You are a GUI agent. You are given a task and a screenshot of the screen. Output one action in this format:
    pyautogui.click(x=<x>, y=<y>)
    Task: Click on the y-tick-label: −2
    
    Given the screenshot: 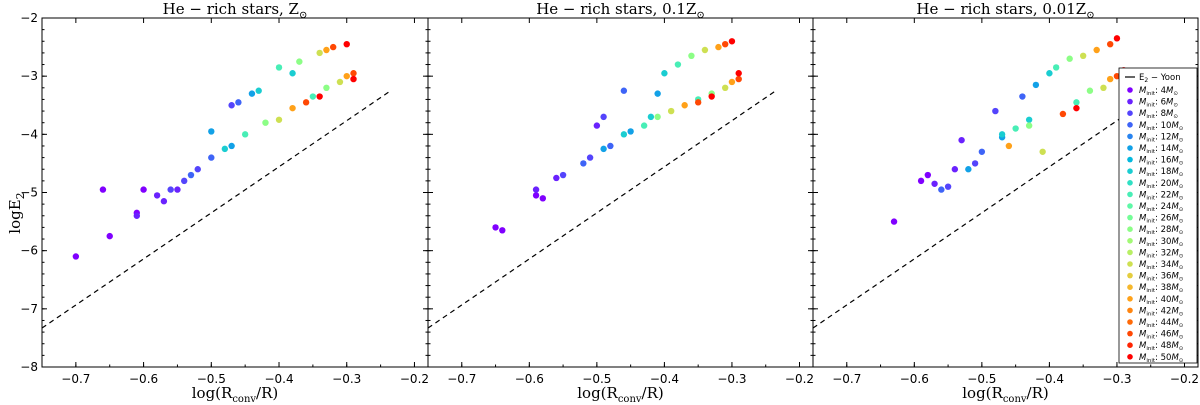 What is the action you would take?
    pyautogui.click(x=29, y=18)
    